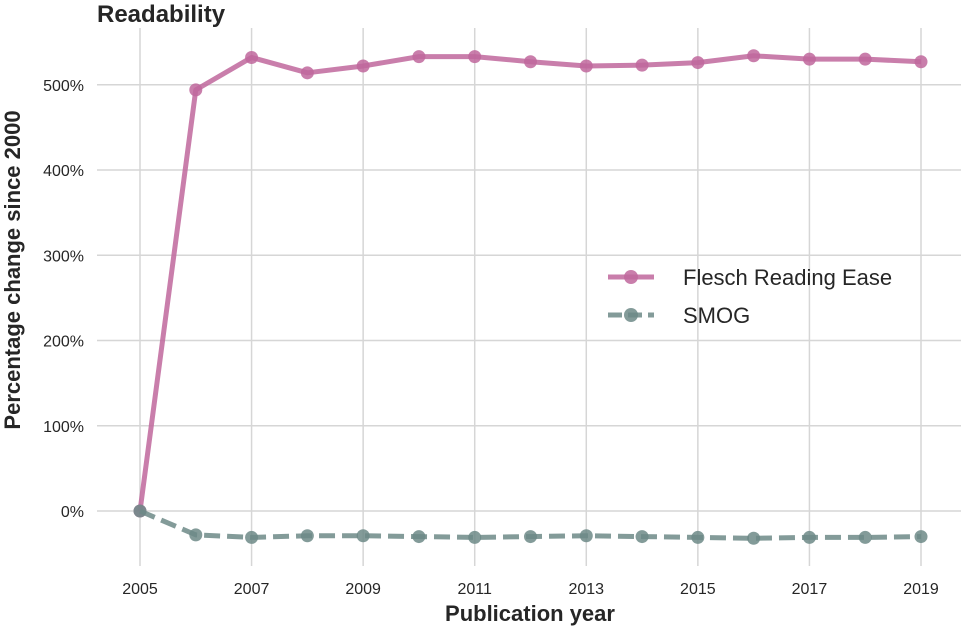 This screenshot has height=626, width=961. What do you see at coordinates (750, 296) in the screenshot?
I see `legend: Flesch Reading Ease SMOG` at bounding box center [750, 296].